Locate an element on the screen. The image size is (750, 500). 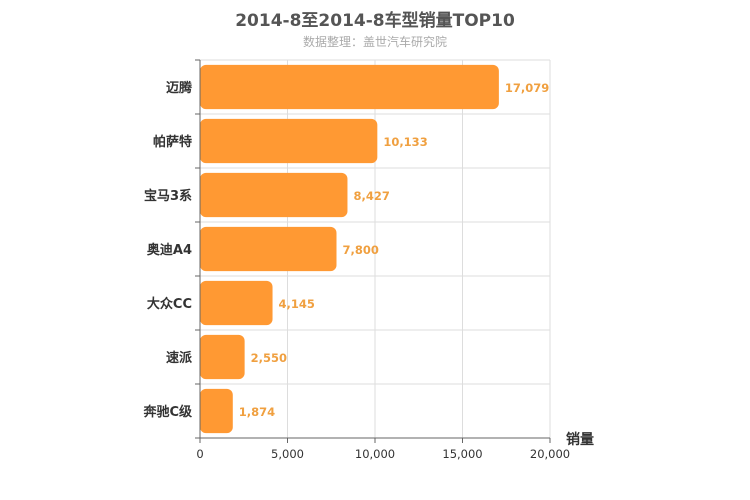
category-label: 速派 is located at coordinates (179, 358).